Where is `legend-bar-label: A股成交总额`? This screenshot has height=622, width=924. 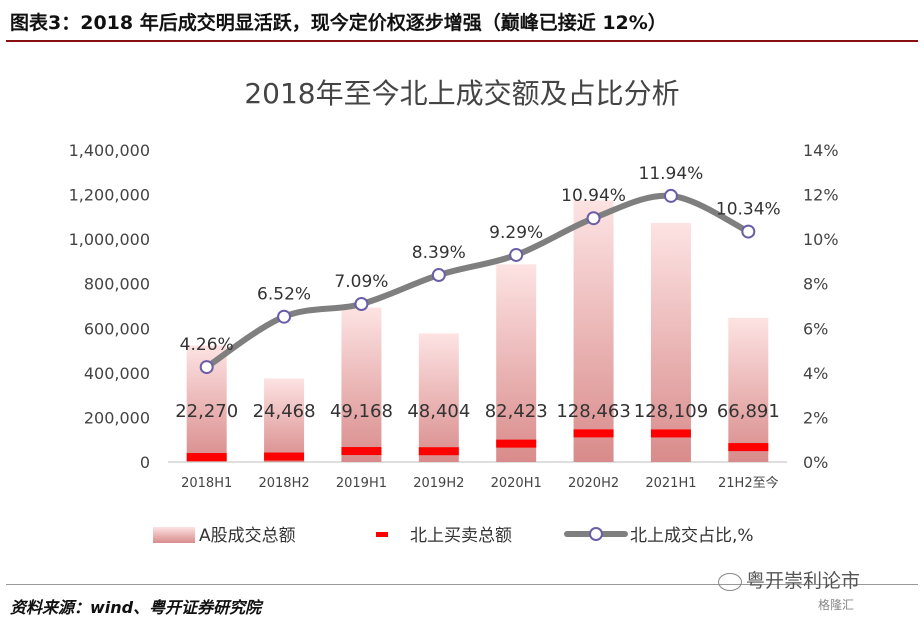
legend-bar-label: A股成交总额 is located at coordinates (247, 536).